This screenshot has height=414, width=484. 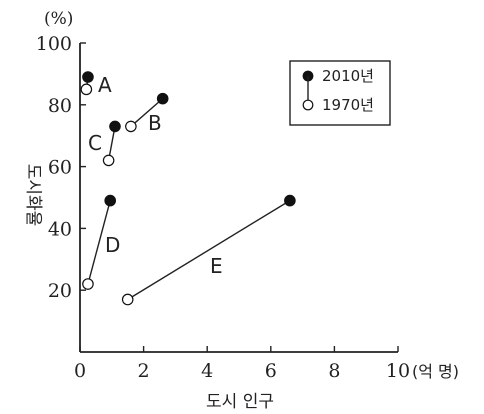 What do you see at coordinates (147, 112) in the screenshot?
I see `pair-link-b` at bounding box center [147, 112].